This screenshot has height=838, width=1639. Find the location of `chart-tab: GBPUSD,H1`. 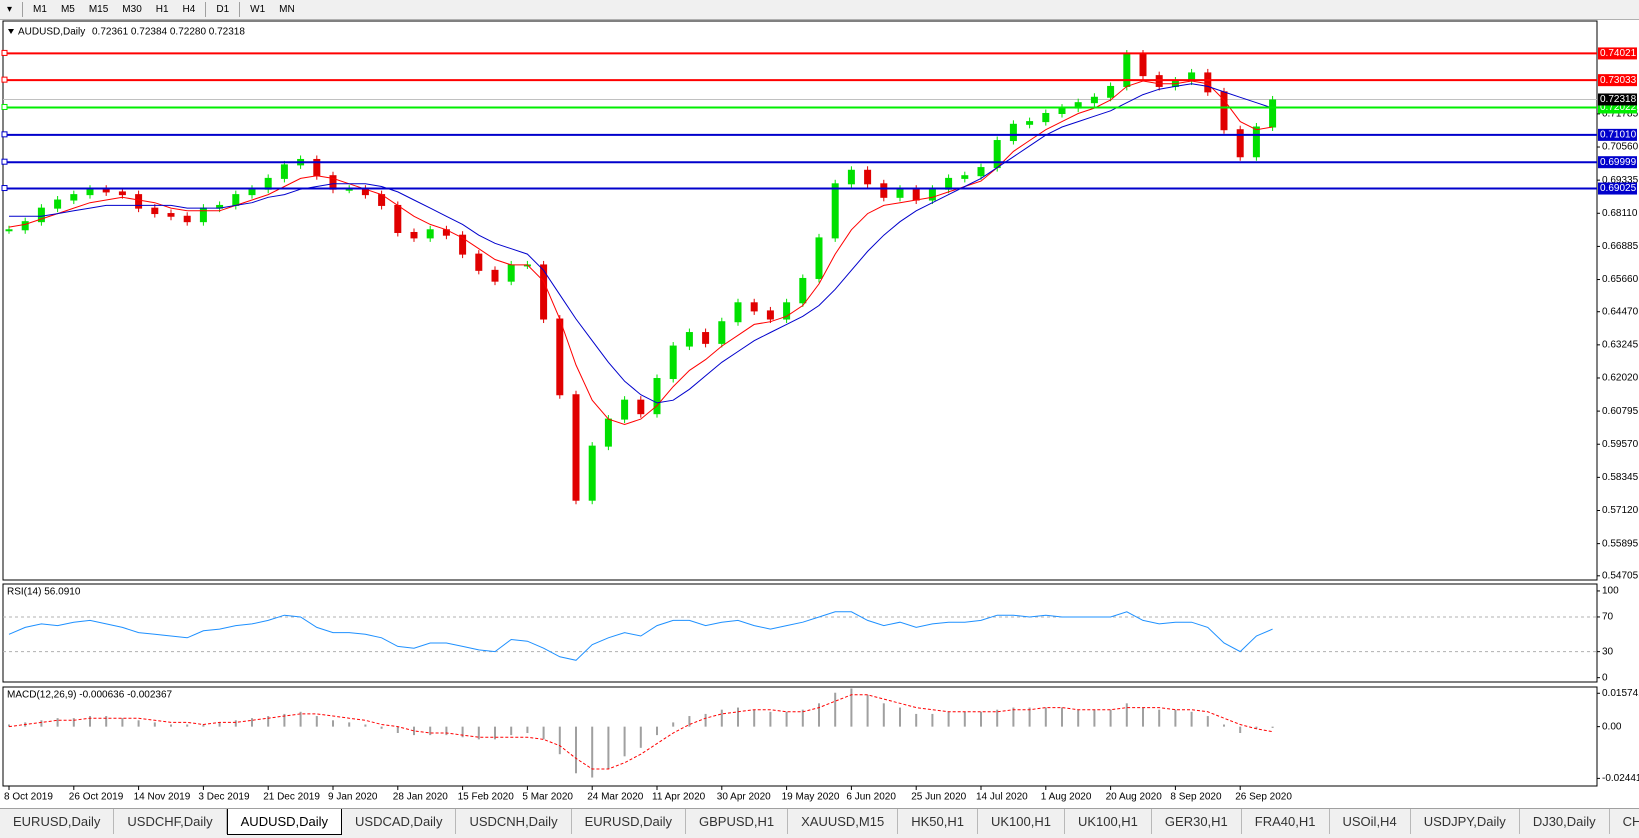

chart-tab: GBPUSD,H1 is located at coordinates (737, 821).